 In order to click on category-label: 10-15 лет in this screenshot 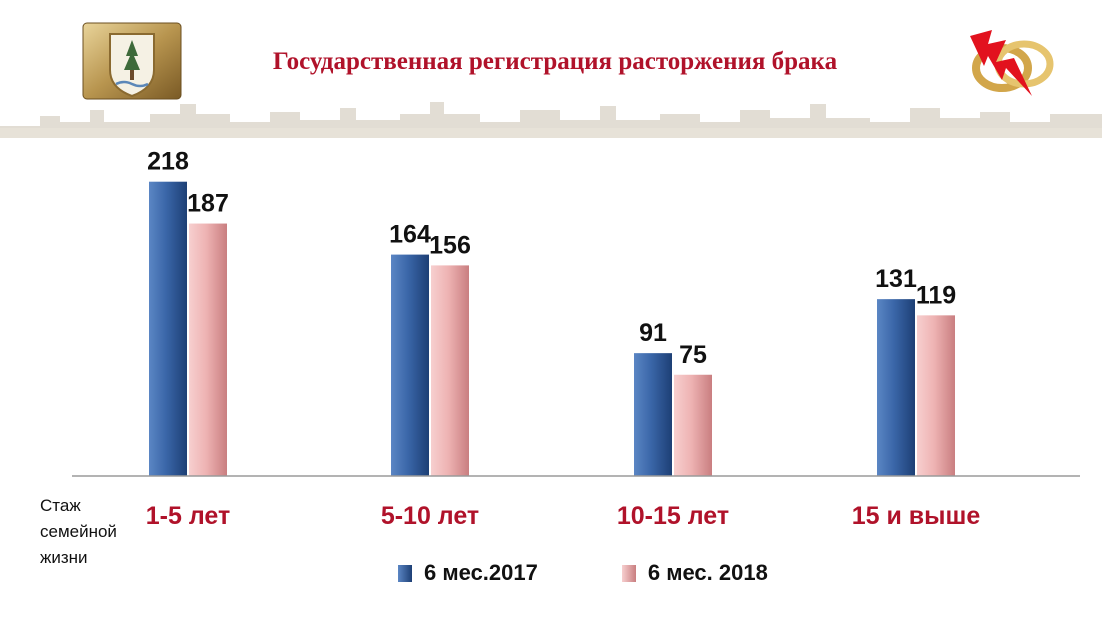, I will do `click(673, 516)`.